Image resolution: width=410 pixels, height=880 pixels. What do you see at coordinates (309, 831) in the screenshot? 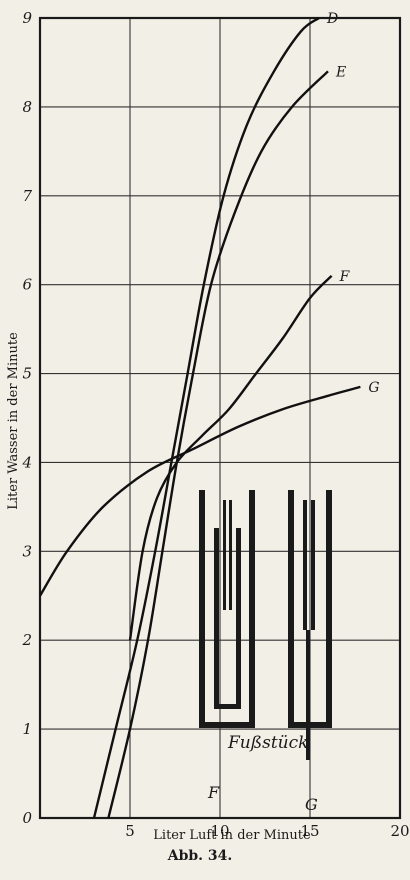
I see `x-tick-label-15: 15` at bounding box center [309, 831].